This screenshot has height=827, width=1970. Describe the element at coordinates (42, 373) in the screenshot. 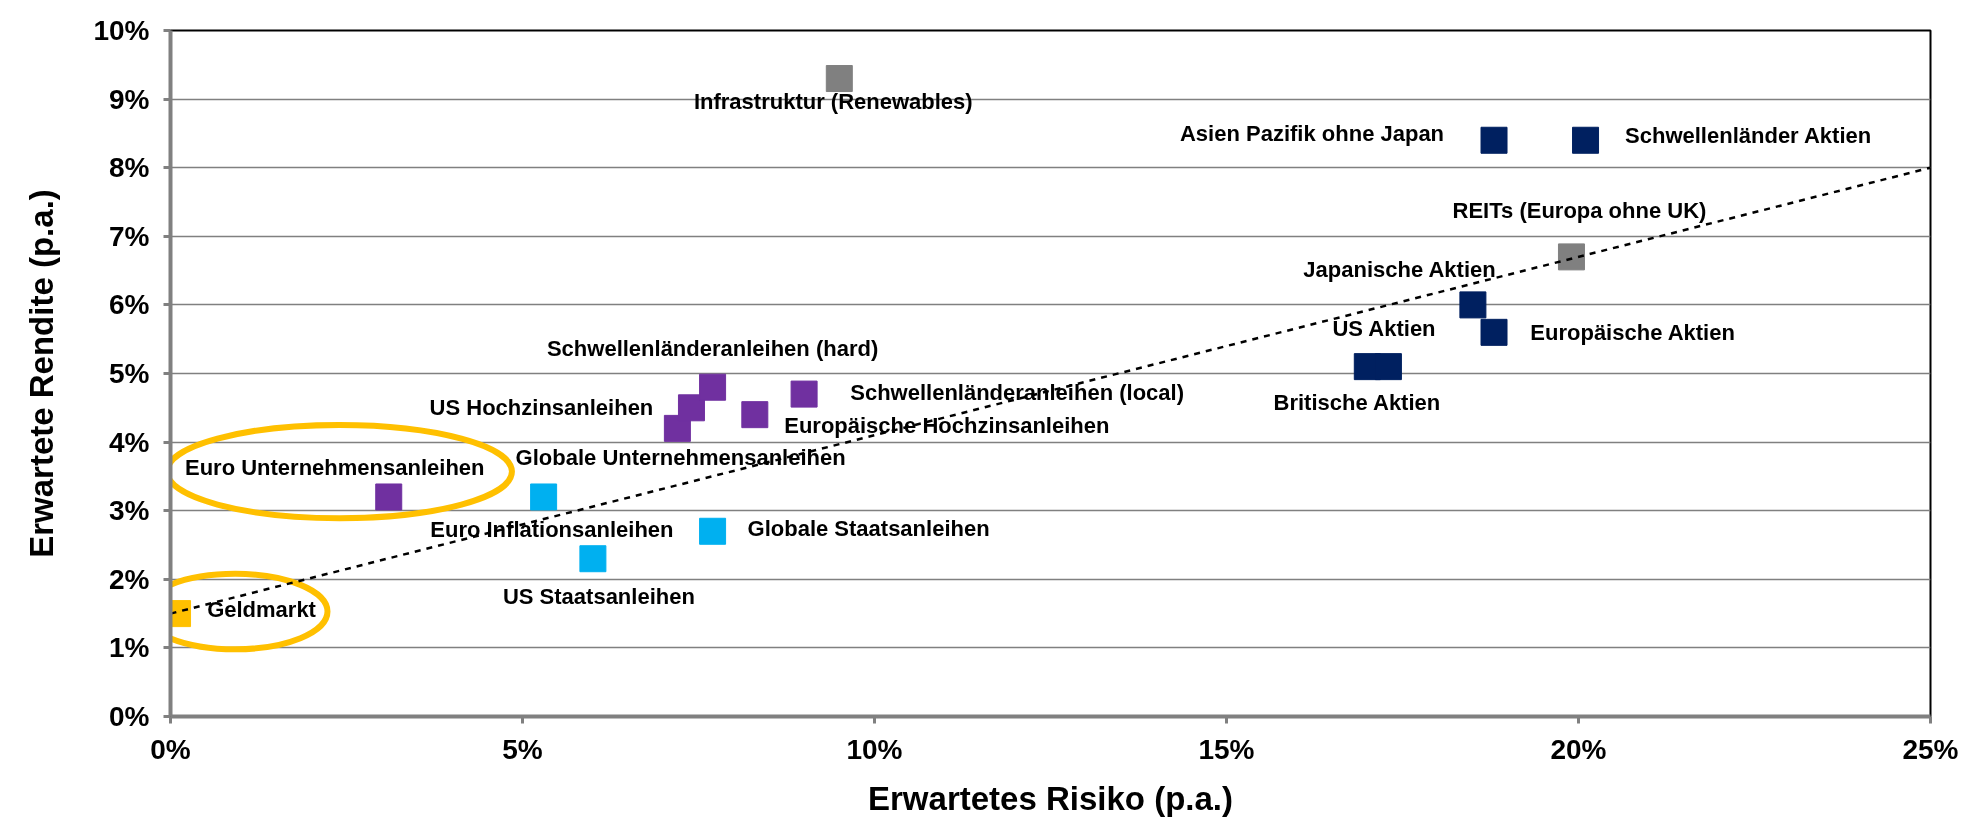

I see `y-axis-title: Erwartete Rendite (p.a.)` at that location.